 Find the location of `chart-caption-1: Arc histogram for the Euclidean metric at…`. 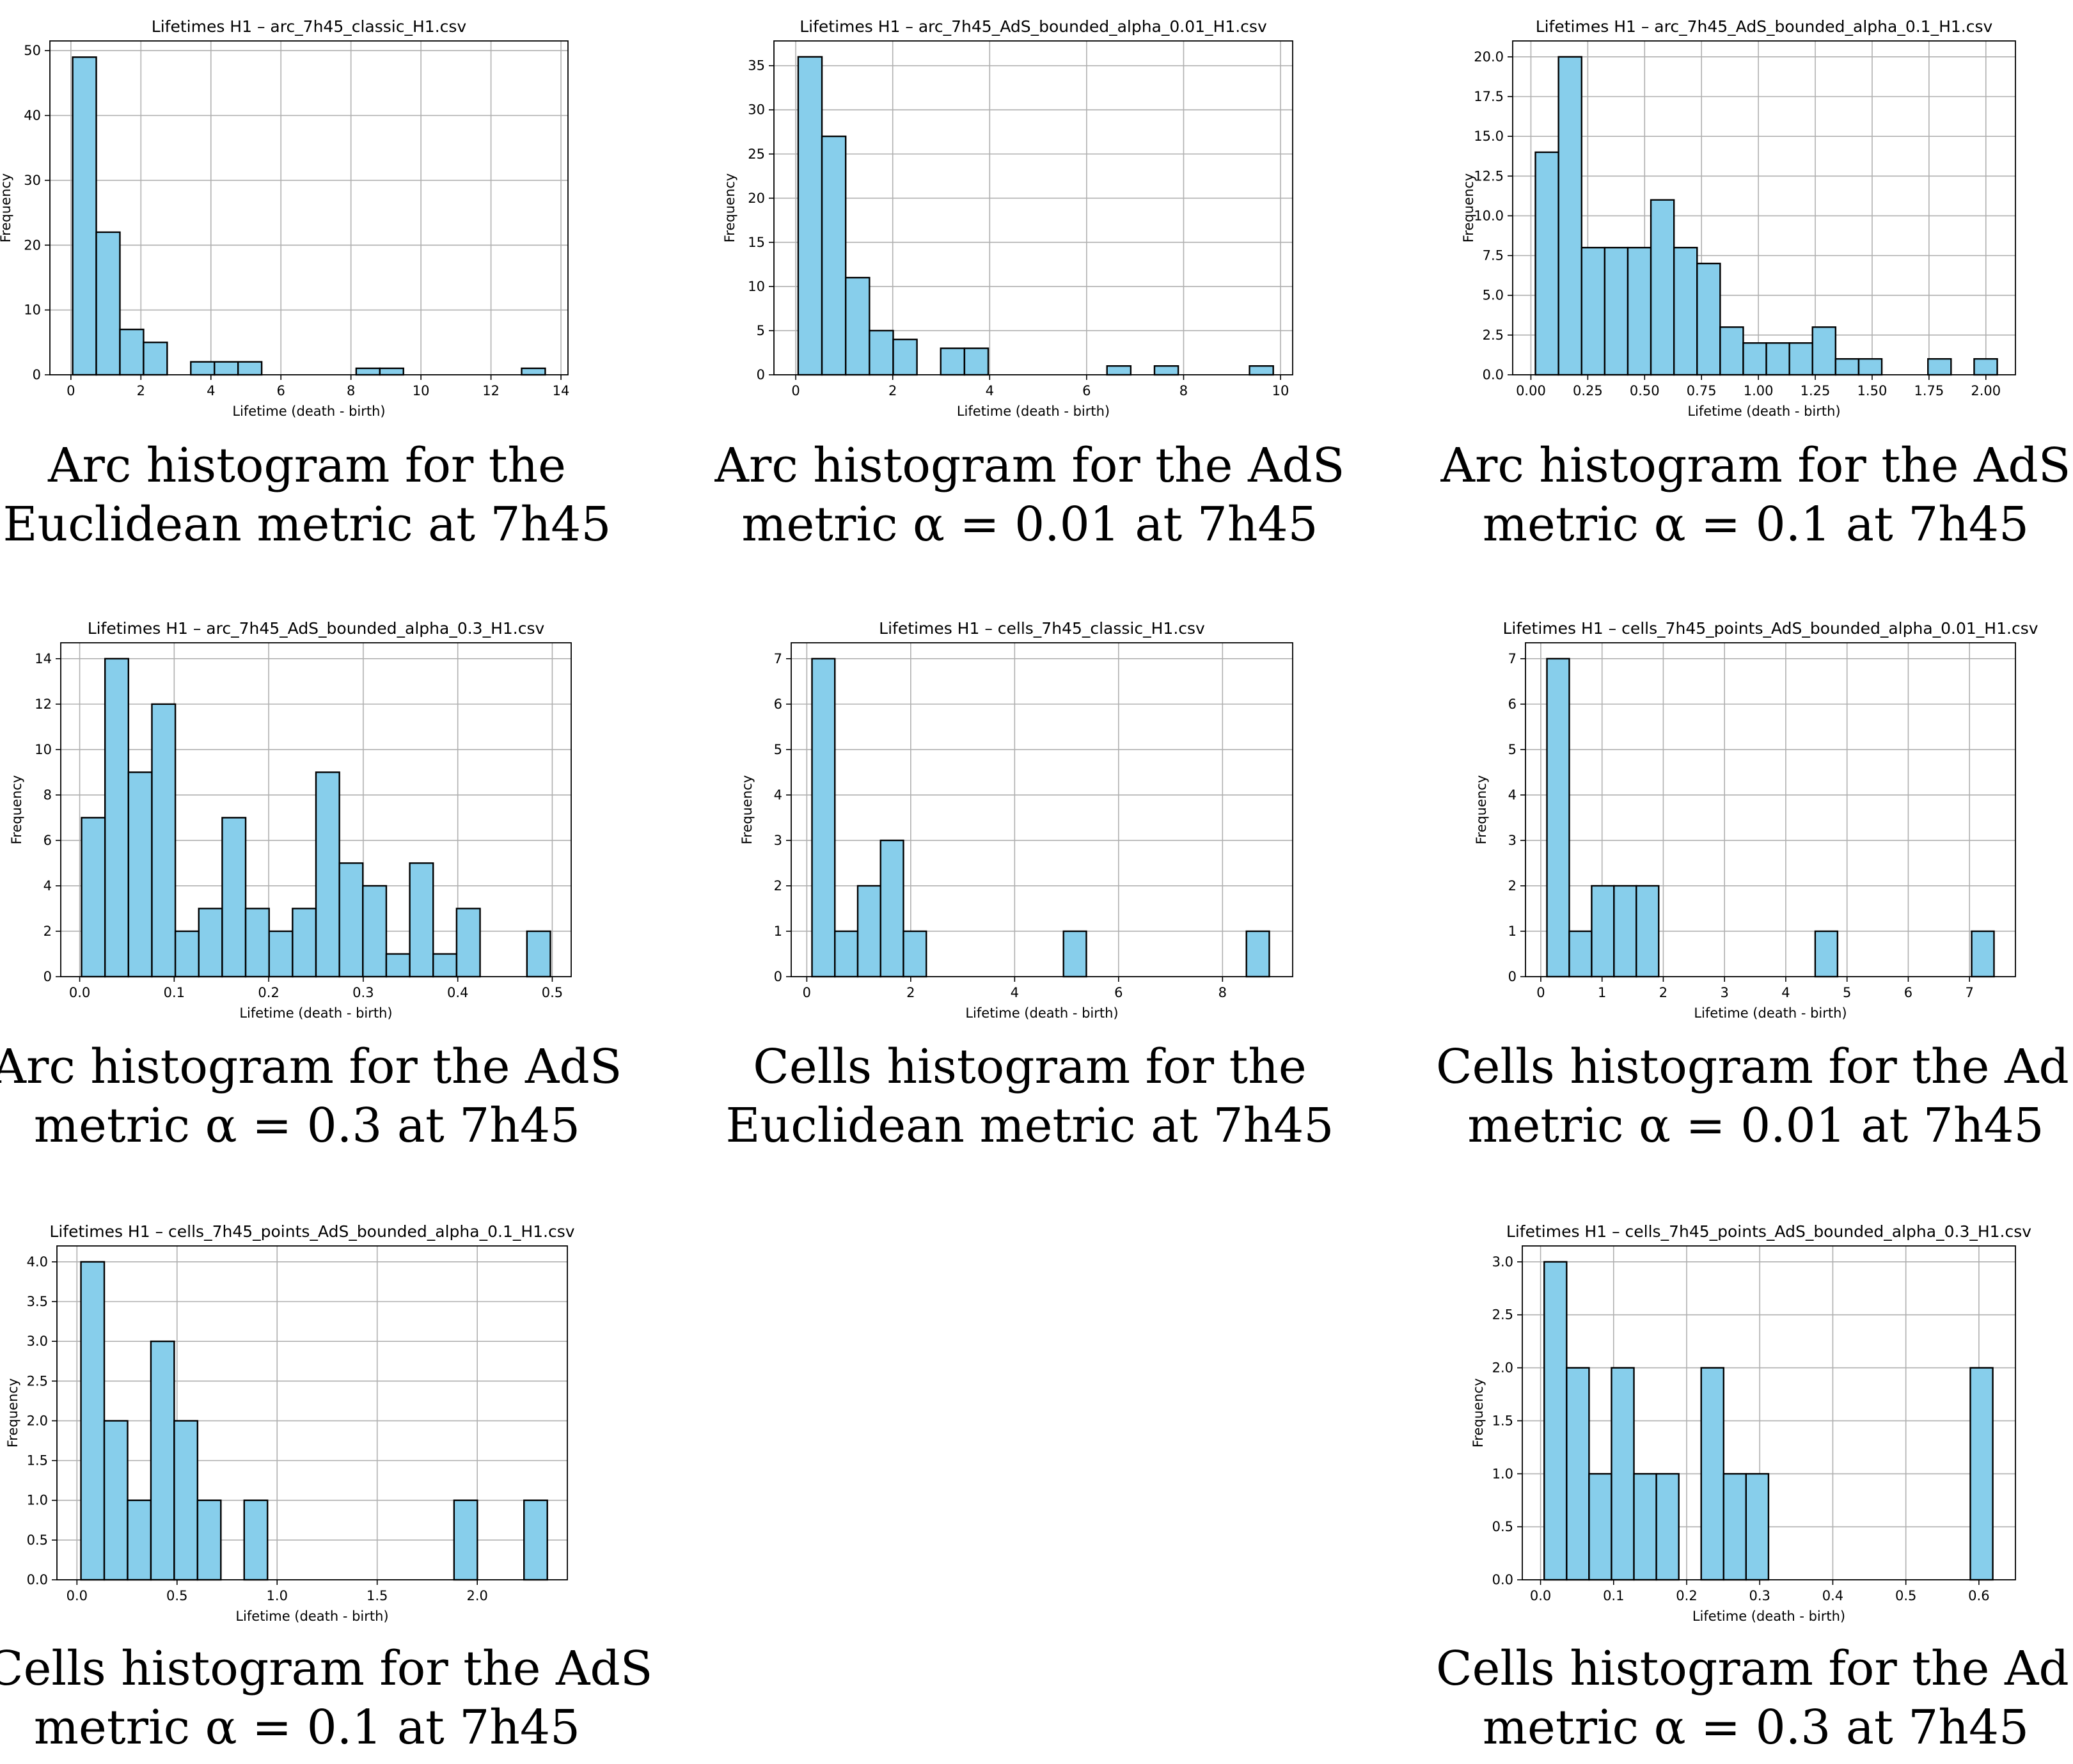

chart-caption-1: Arc histogram for the Euclidean metric at… is located at coordinates (313, 495).